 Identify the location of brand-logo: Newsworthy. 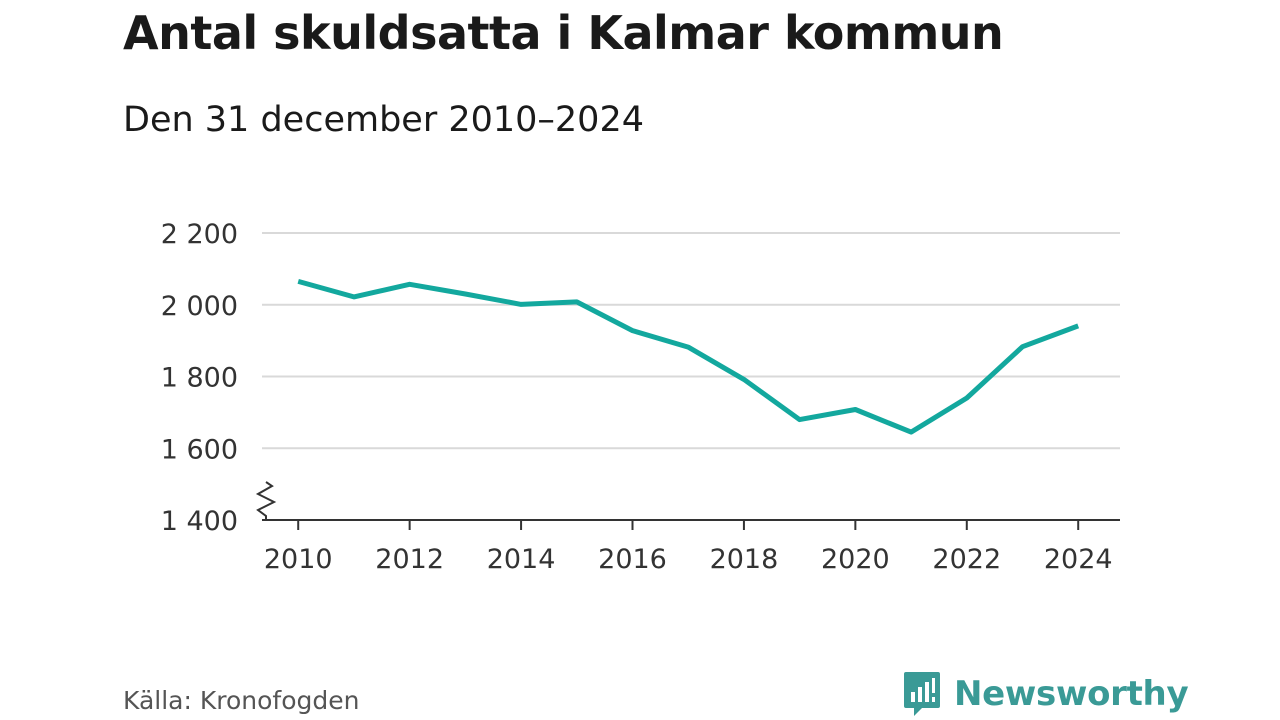
(1045, 694).